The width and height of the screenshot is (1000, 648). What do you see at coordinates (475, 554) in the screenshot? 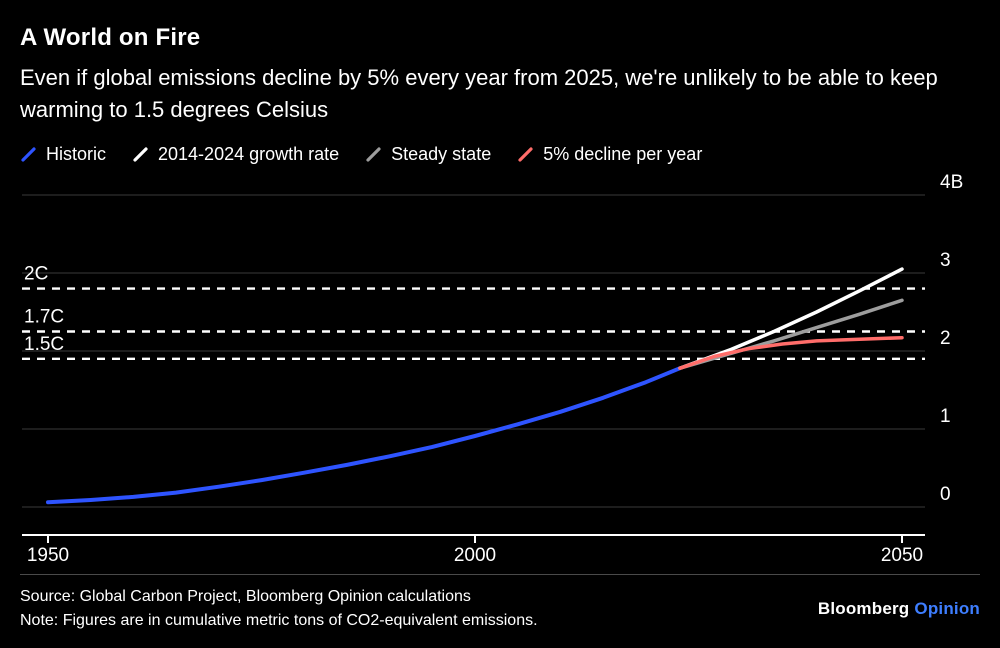
I see `xtick-label-2000: 2000` at bounding box center [475, 554].